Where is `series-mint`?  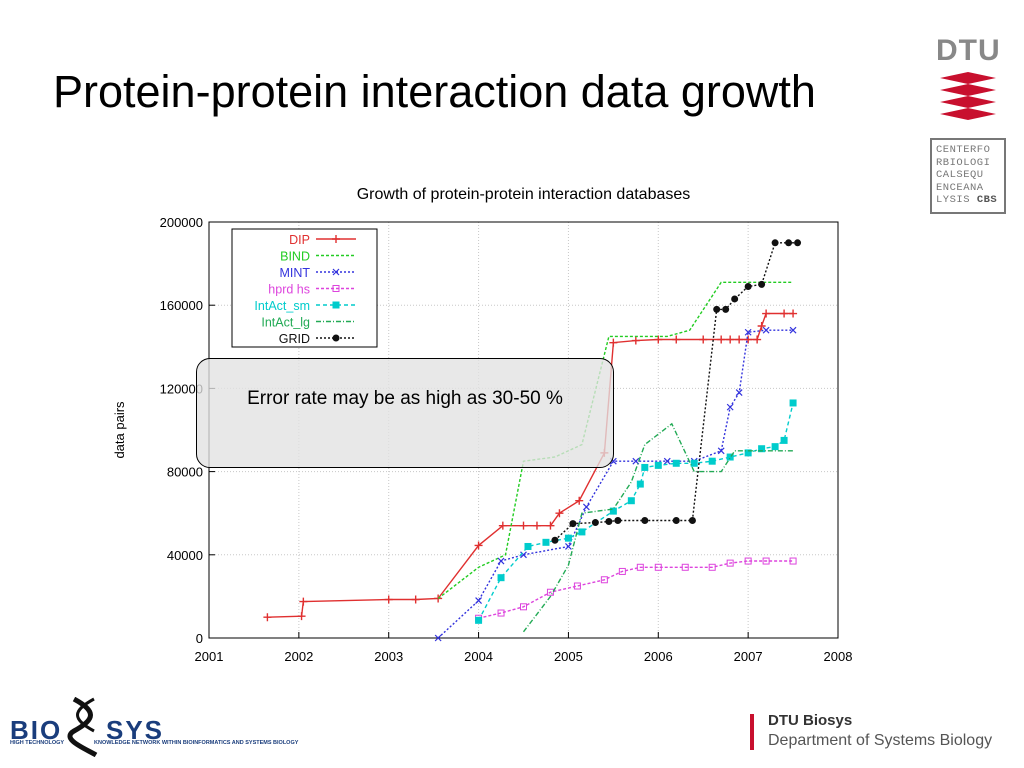 series-mint is located at coordinates (615, 484).